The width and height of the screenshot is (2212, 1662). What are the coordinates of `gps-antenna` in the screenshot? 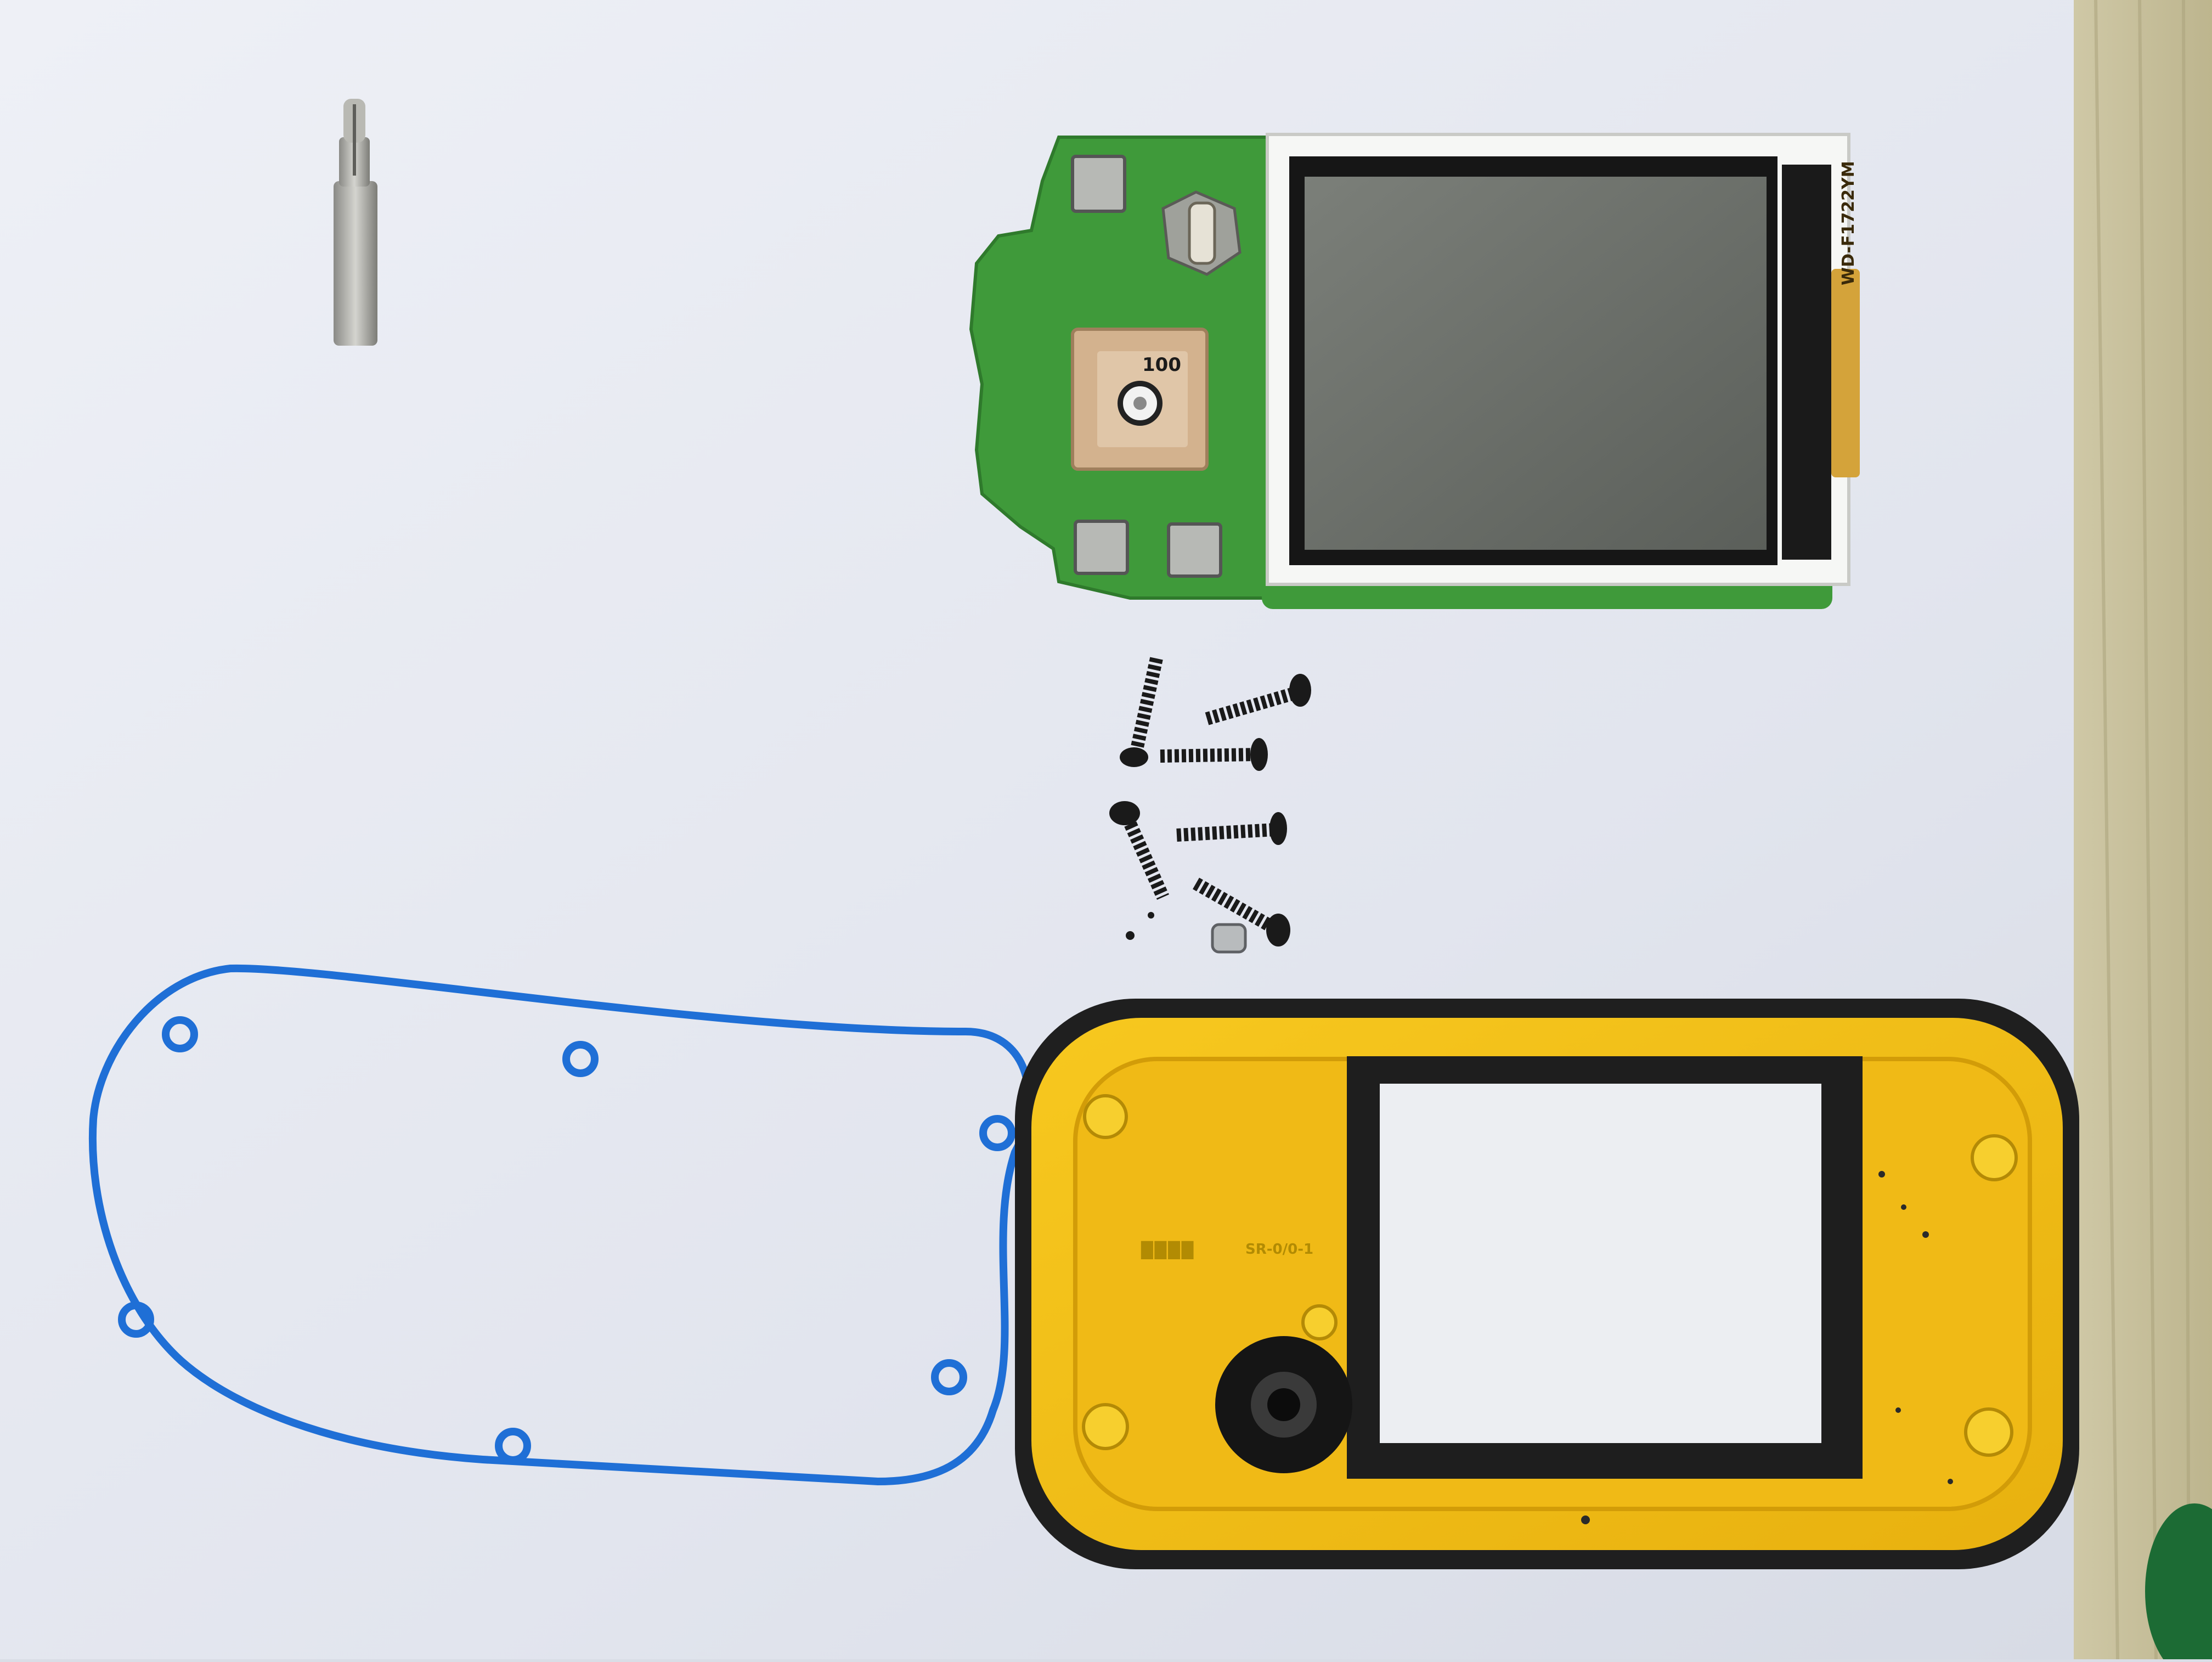 It's located at (1140, 399).